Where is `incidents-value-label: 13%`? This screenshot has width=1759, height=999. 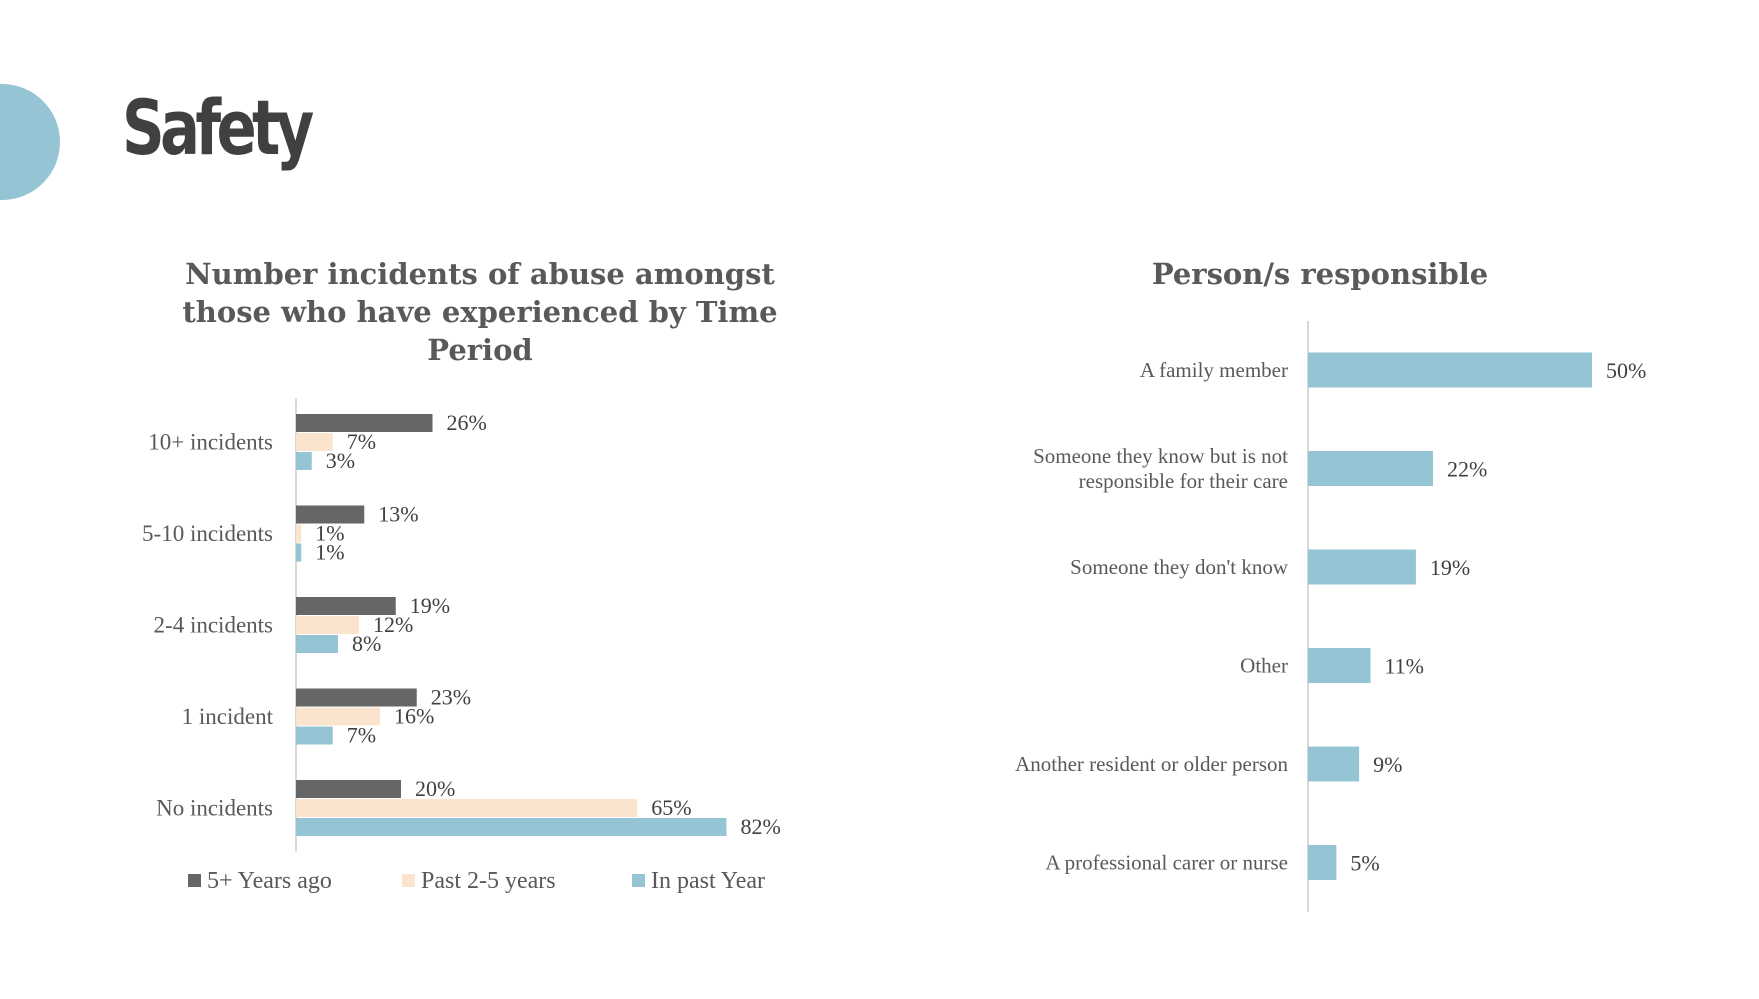
incidents-value-label: 13% is located at coordinates (398, 514).